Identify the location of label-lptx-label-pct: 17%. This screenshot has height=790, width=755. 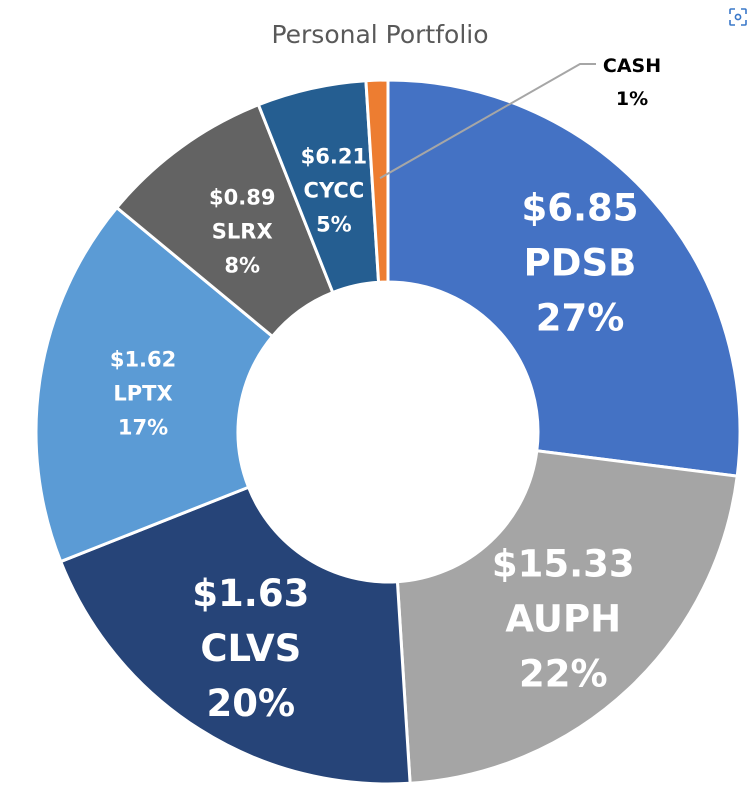
(143, 428).